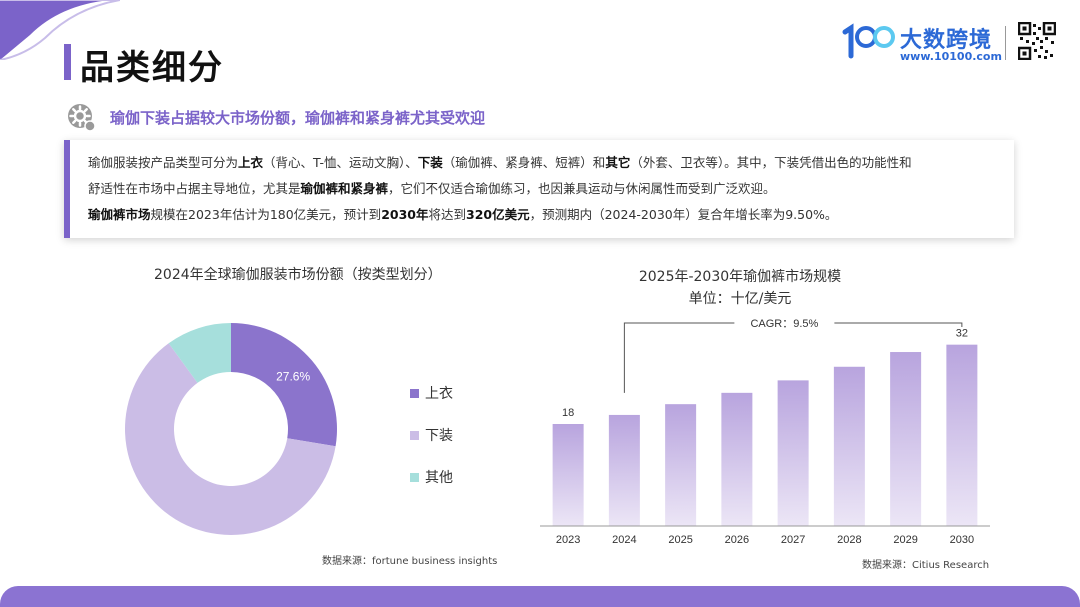 The image size is (1080, 607). Describe the element at coordinates (199, 353) in the screenshot. I see `pie-slice-其他` at that location.